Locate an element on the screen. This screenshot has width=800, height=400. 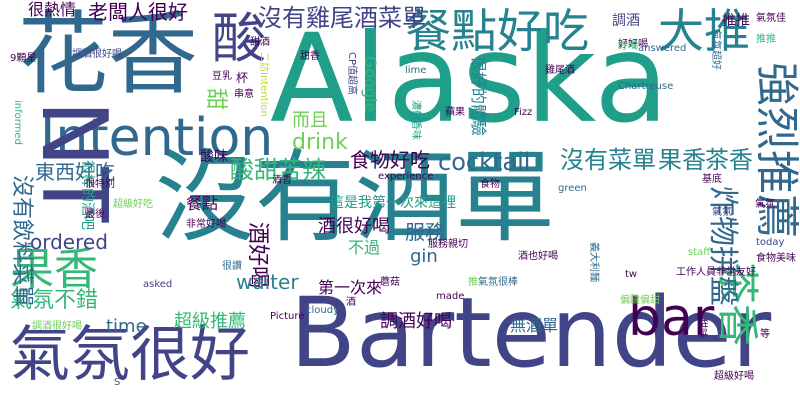
word-tuijian: 推推 is located at coordinates (736, 21).